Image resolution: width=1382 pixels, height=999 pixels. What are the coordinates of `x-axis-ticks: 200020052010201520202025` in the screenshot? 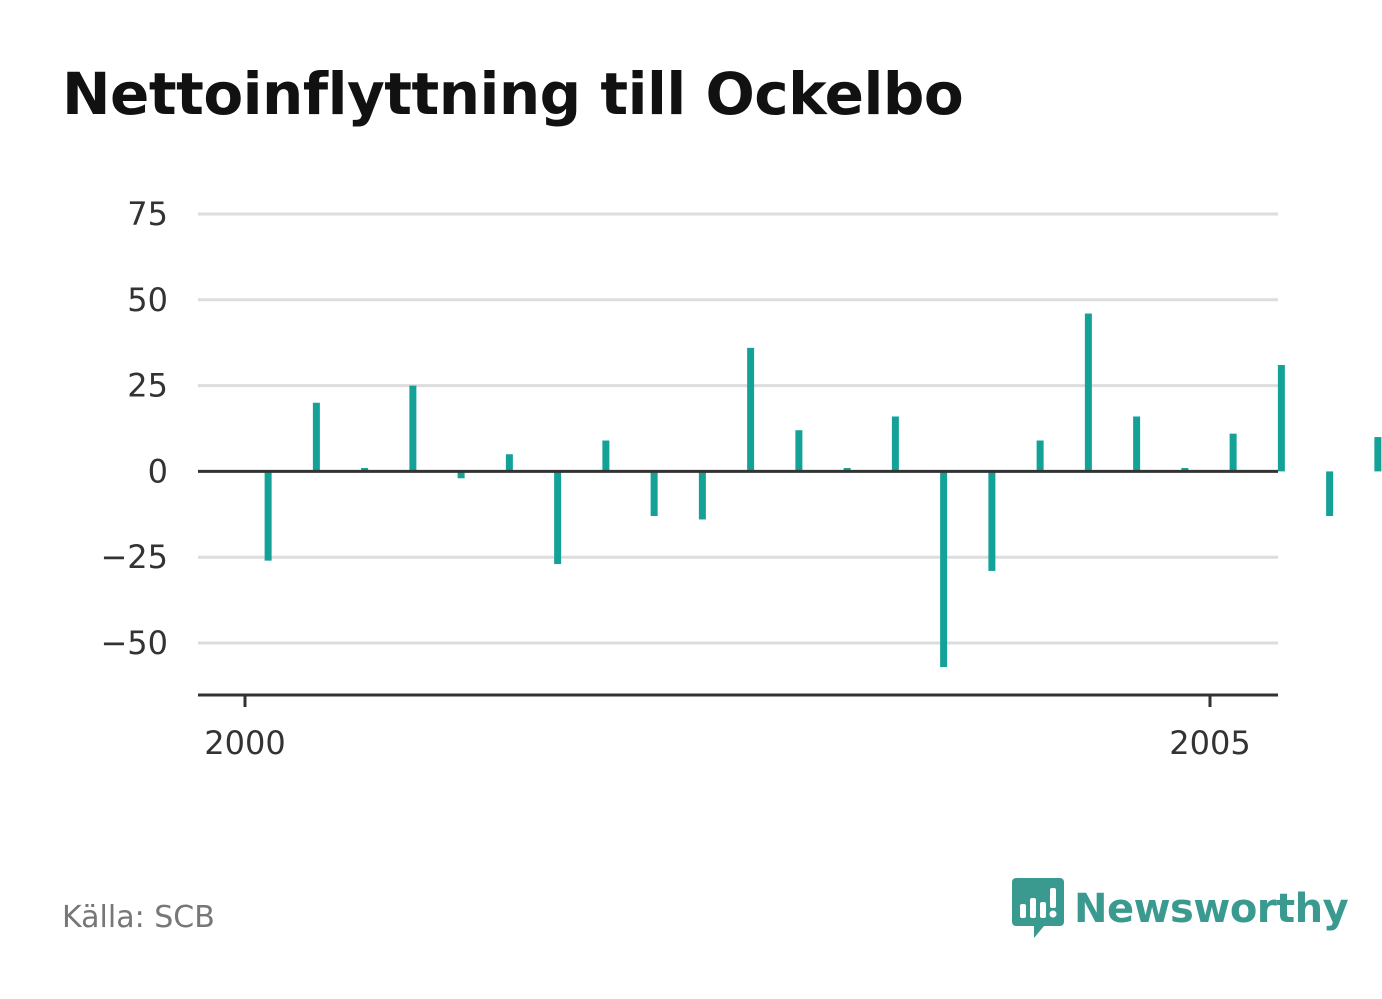 It's located at (727, 728).